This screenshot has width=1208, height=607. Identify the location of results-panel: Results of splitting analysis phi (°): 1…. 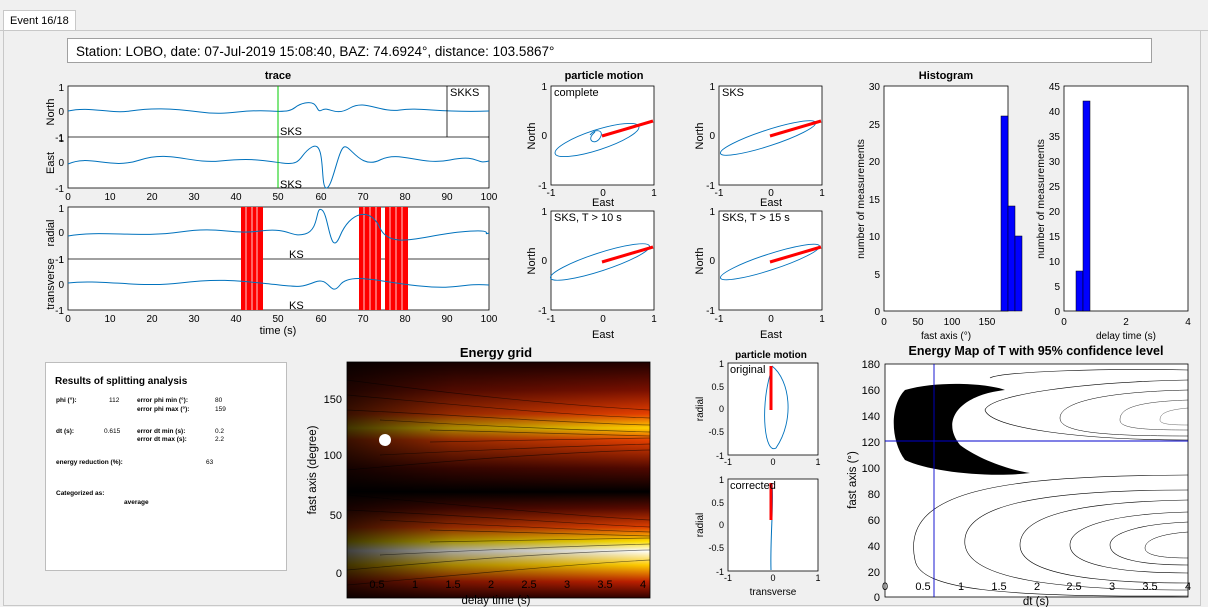
(166, 466).